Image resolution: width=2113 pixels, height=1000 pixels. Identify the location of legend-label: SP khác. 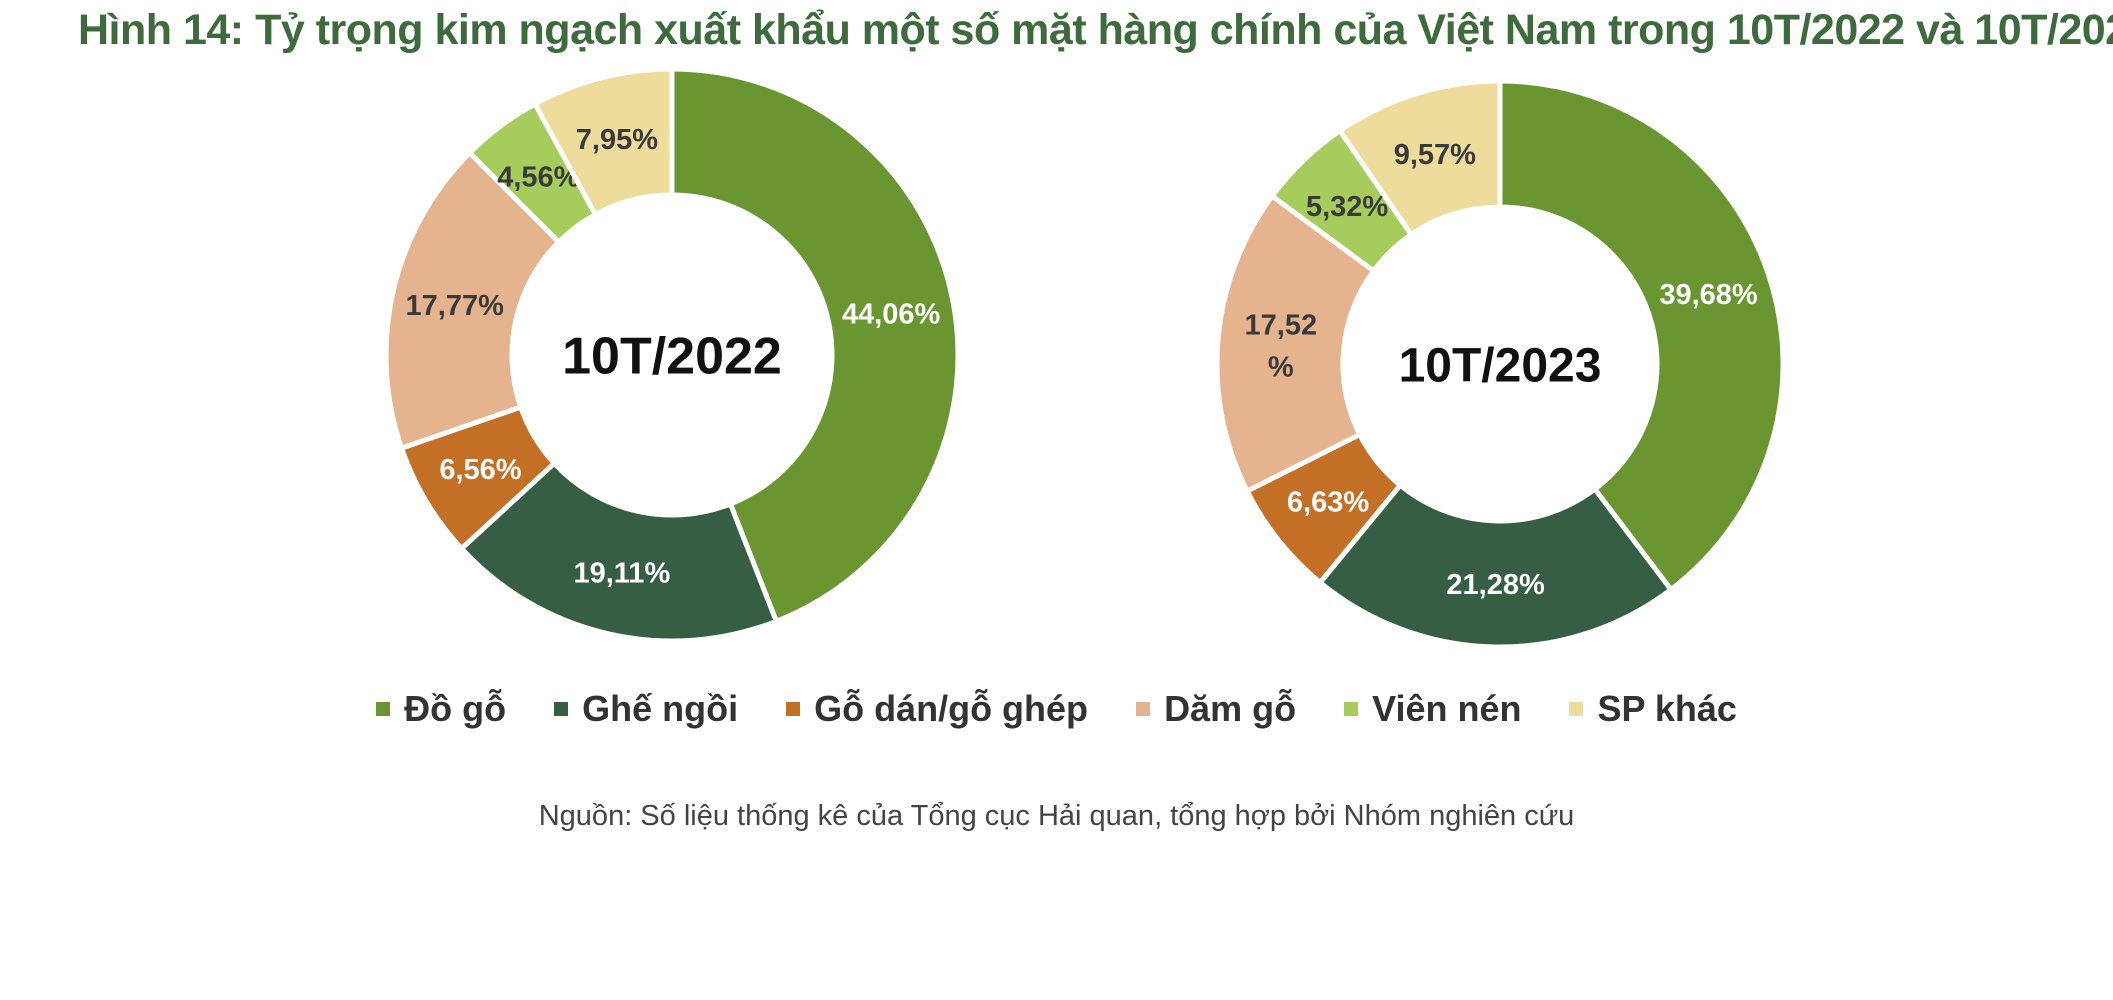
(1667, 708).